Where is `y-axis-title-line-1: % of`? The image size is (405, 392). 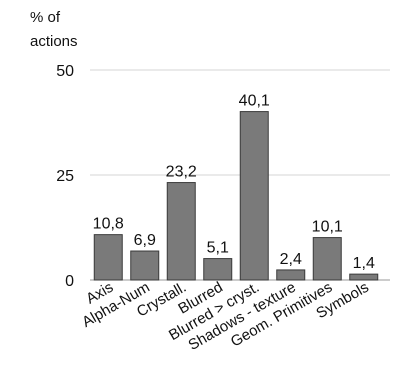 y-axis-title-line-1: % of is located at coordinates (45, 17).